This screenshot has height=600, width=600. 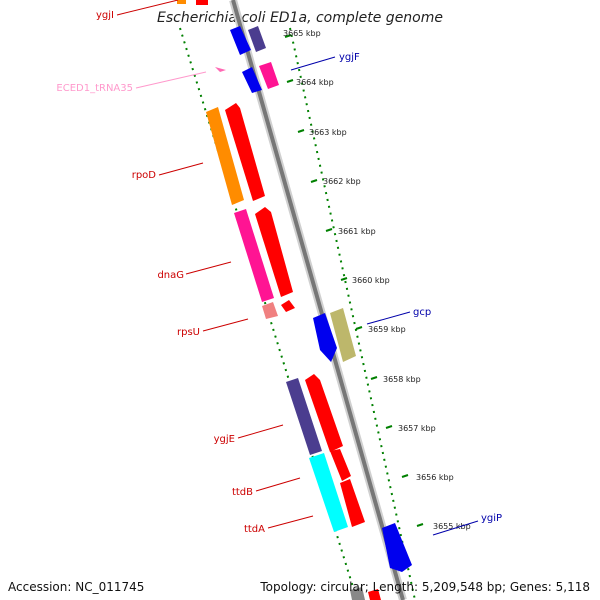 I want to click on gene-ygjE-red, so click(x=324, y=413).